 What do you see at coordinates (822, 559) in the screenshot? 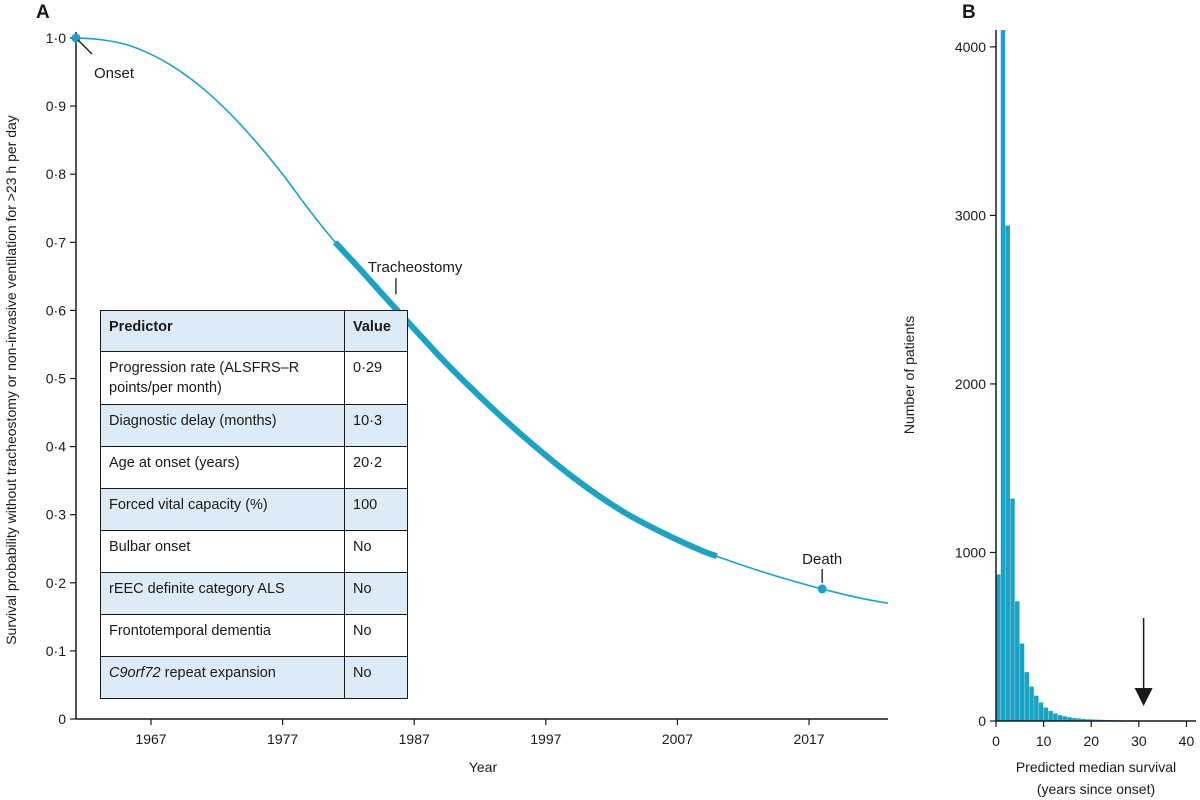
I see `death-label: Death` at bounding box center [822, 559].